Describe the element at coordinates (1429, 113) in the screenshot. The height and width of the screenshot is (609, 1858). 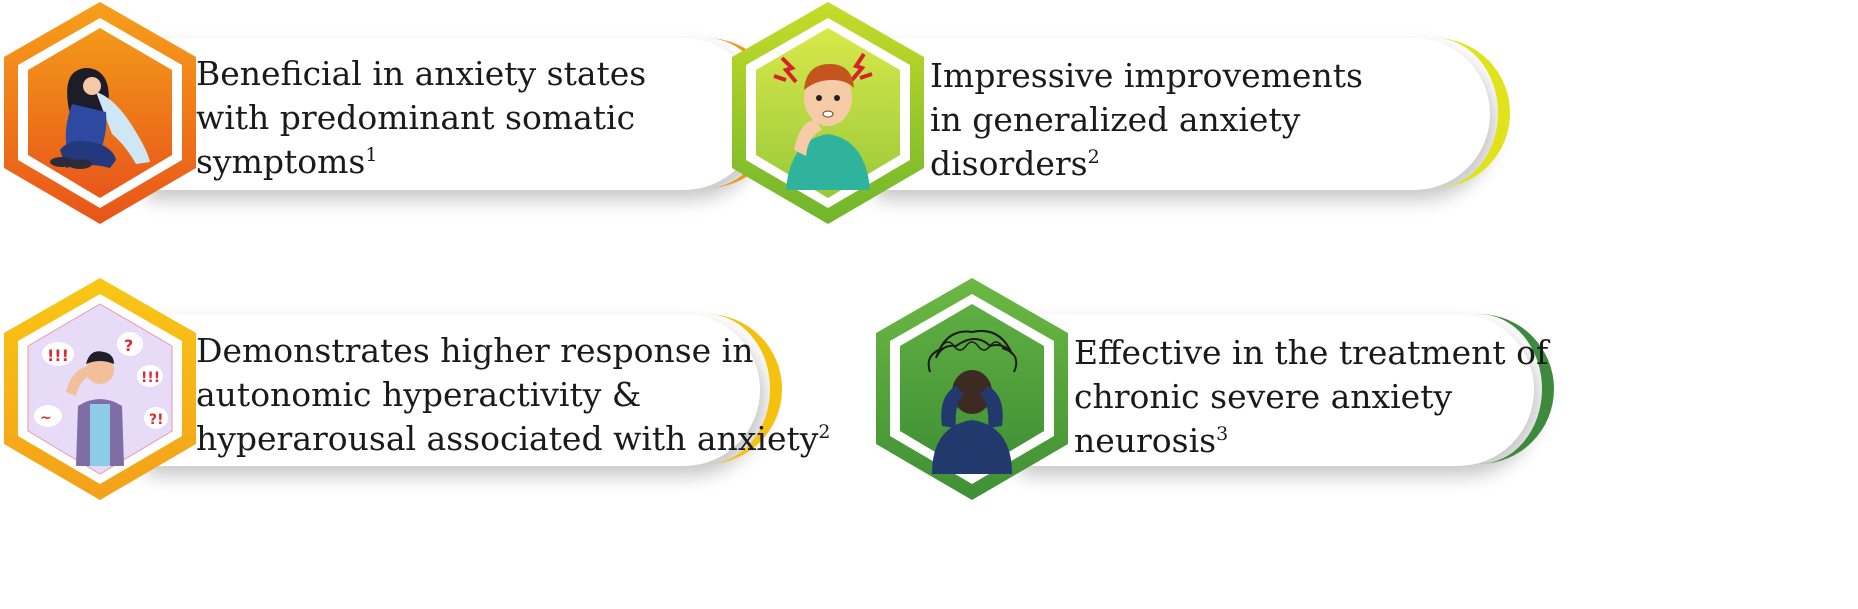
I see `card-arc-accent` at that location.